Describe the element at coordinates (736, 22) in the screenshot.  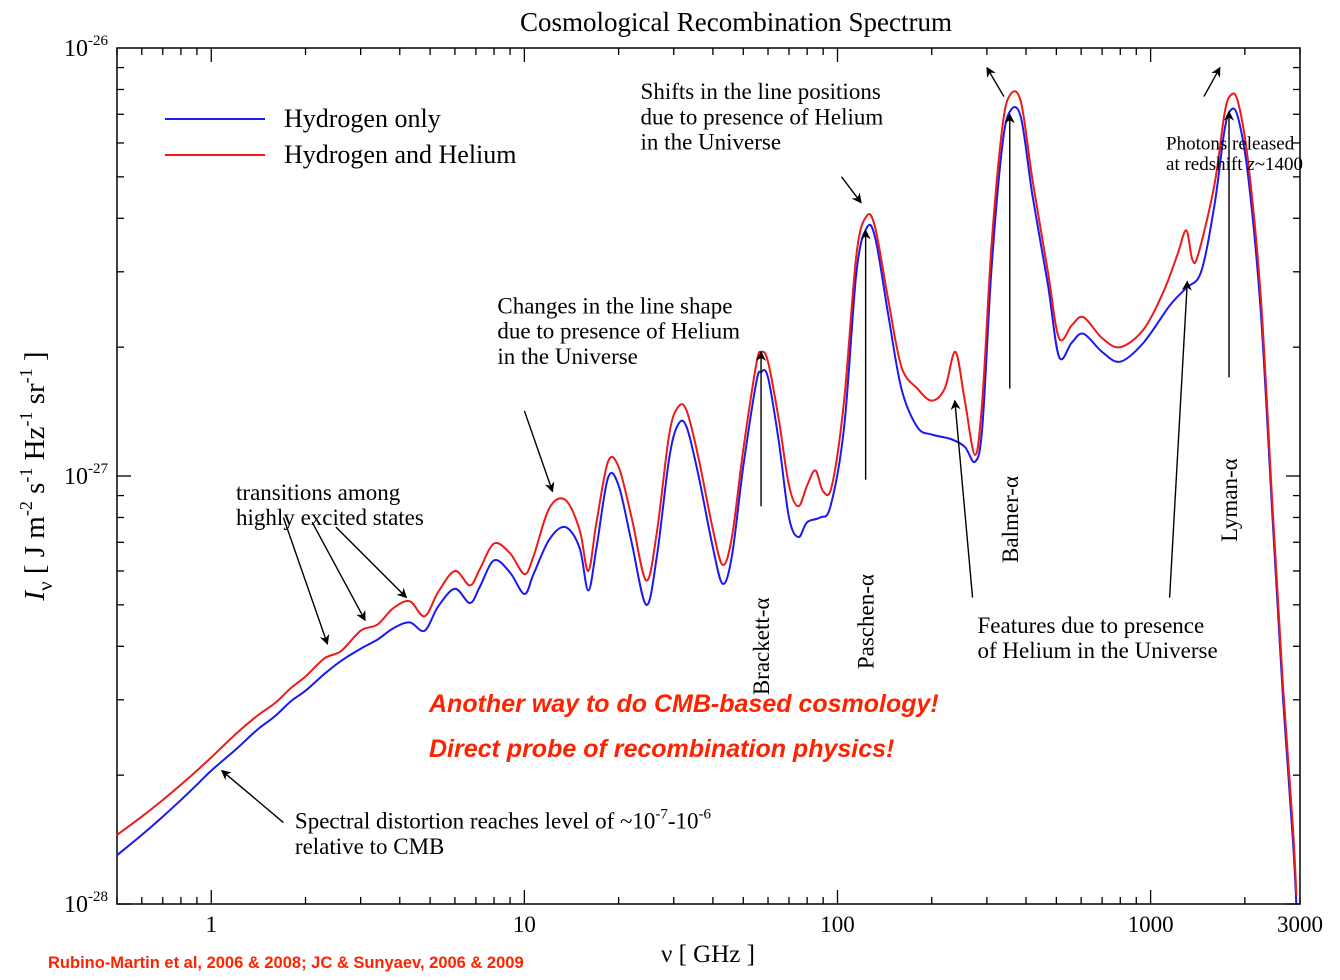
I see `chart-title: Cosmological Recombination Spectrum` at that location.